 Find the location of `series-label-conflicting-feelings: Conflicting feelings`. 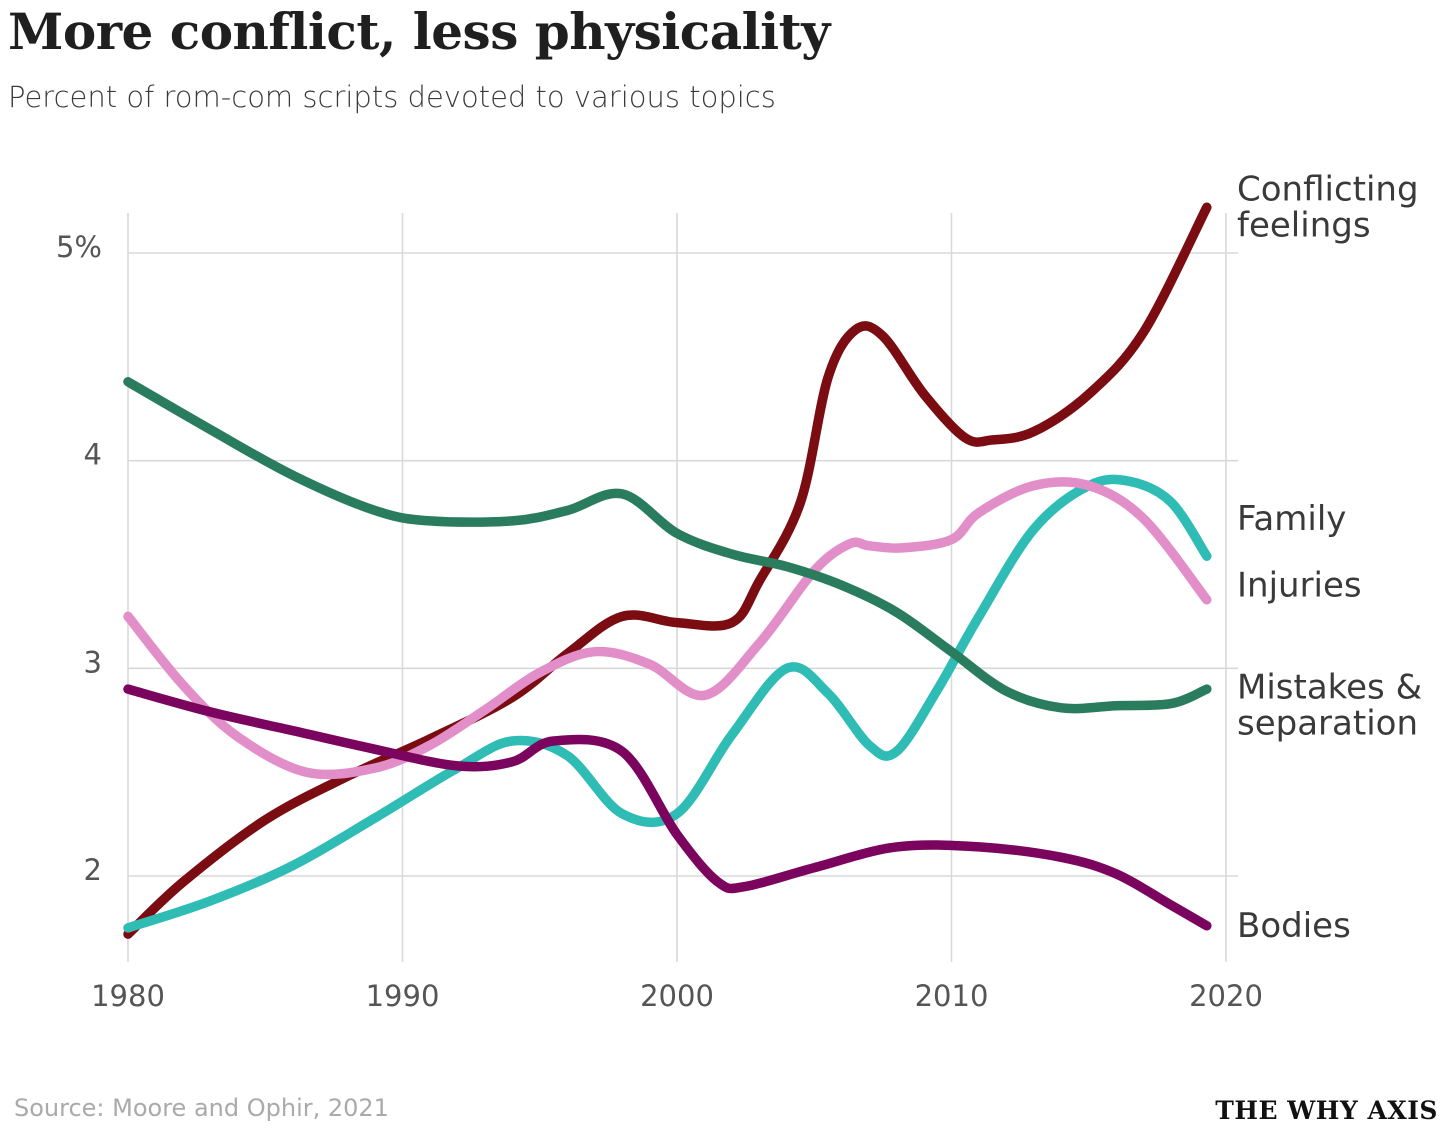

series-label-conflicting-feelings: Conflicting feelings is located at coordinates (1328, 207).